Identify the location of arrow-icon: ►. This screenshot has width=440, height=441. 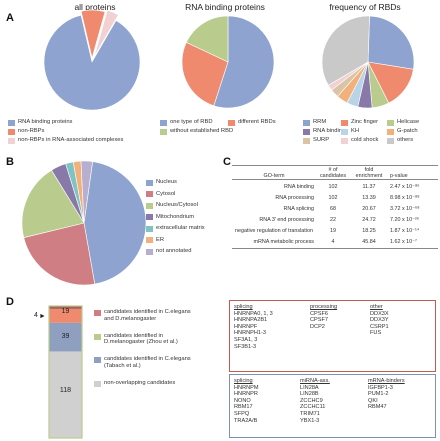
(42, 316).